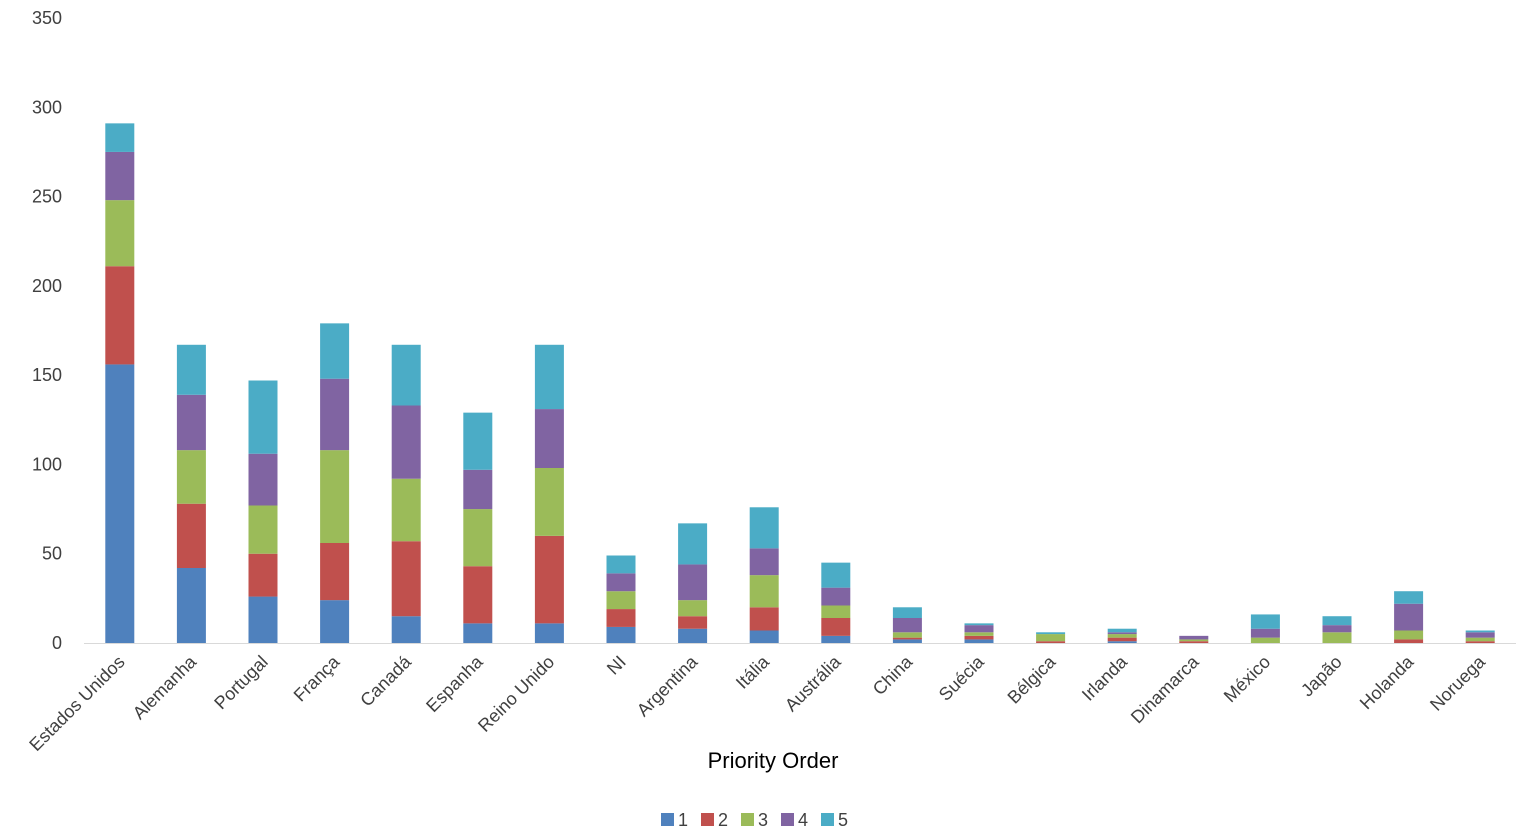  What do you see at coordinates (1032, 679) in the screenshot?
I see `x-category-label: Bélgica` at bounding box center [1032, 679].